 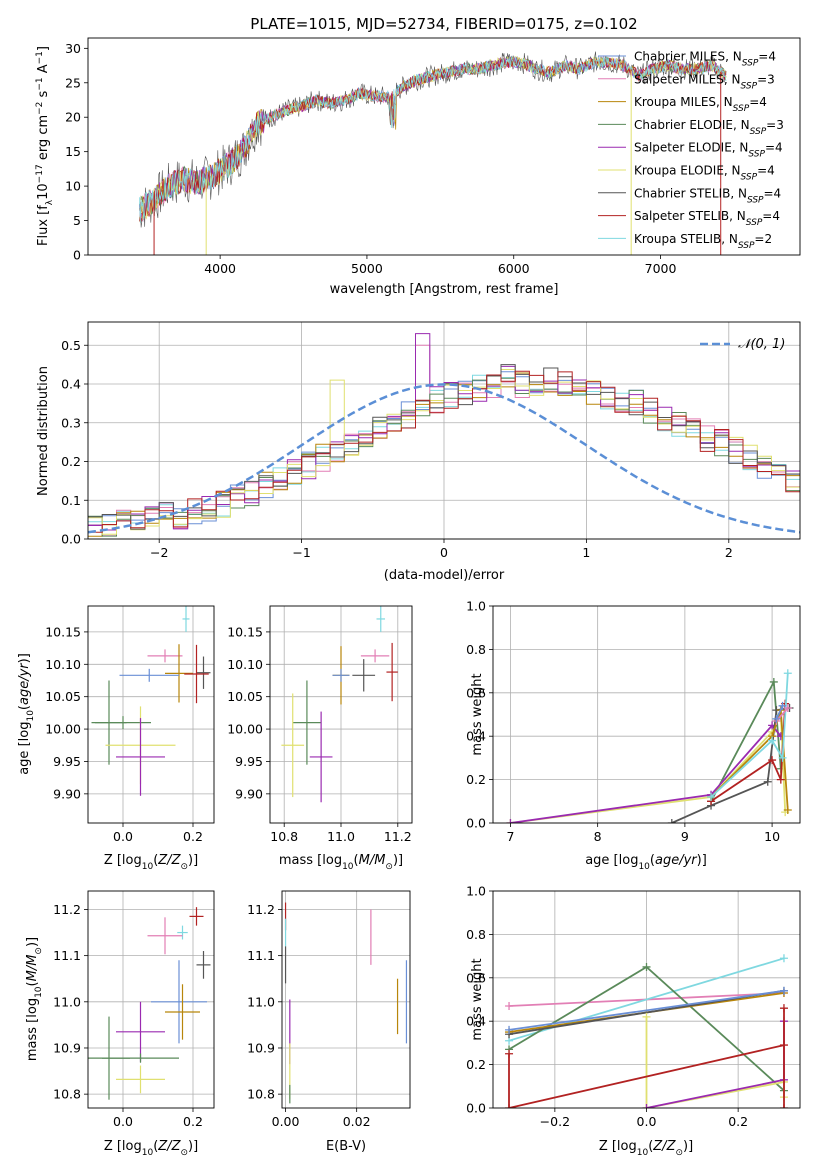 I want to click on x-tick-label: −1, so click(x=301, y=552).